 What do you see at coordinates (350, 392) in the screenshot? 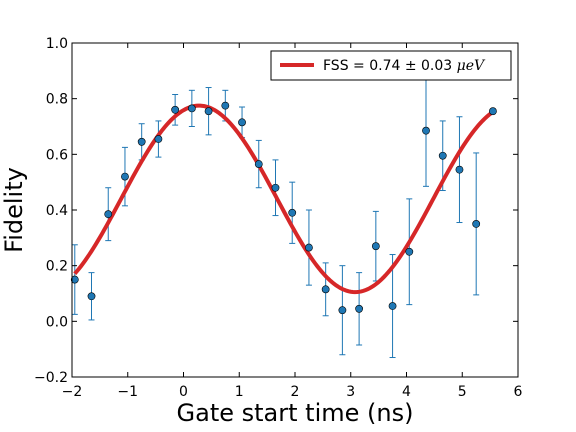
I see `x-tick-label: 3` at bounding box center [350, 392].